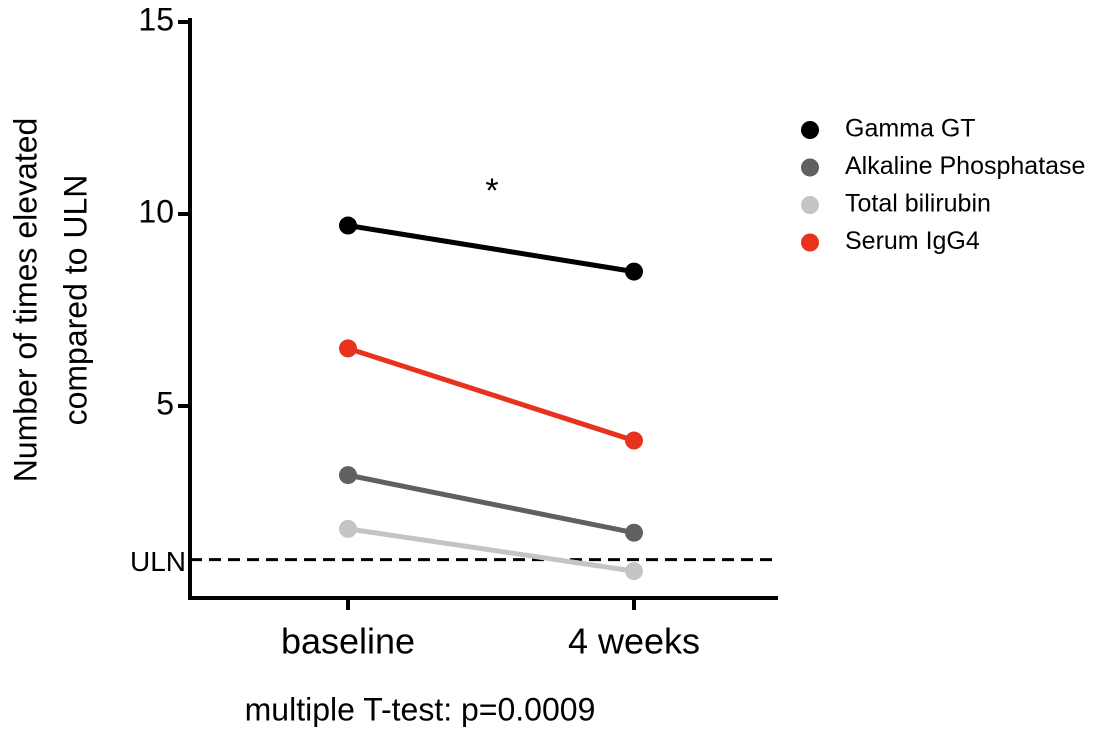  What do you see at coordinates (348, 641) in the screenshot?
I see `x-tick-label: baseline` at bounding box center [348, 641].